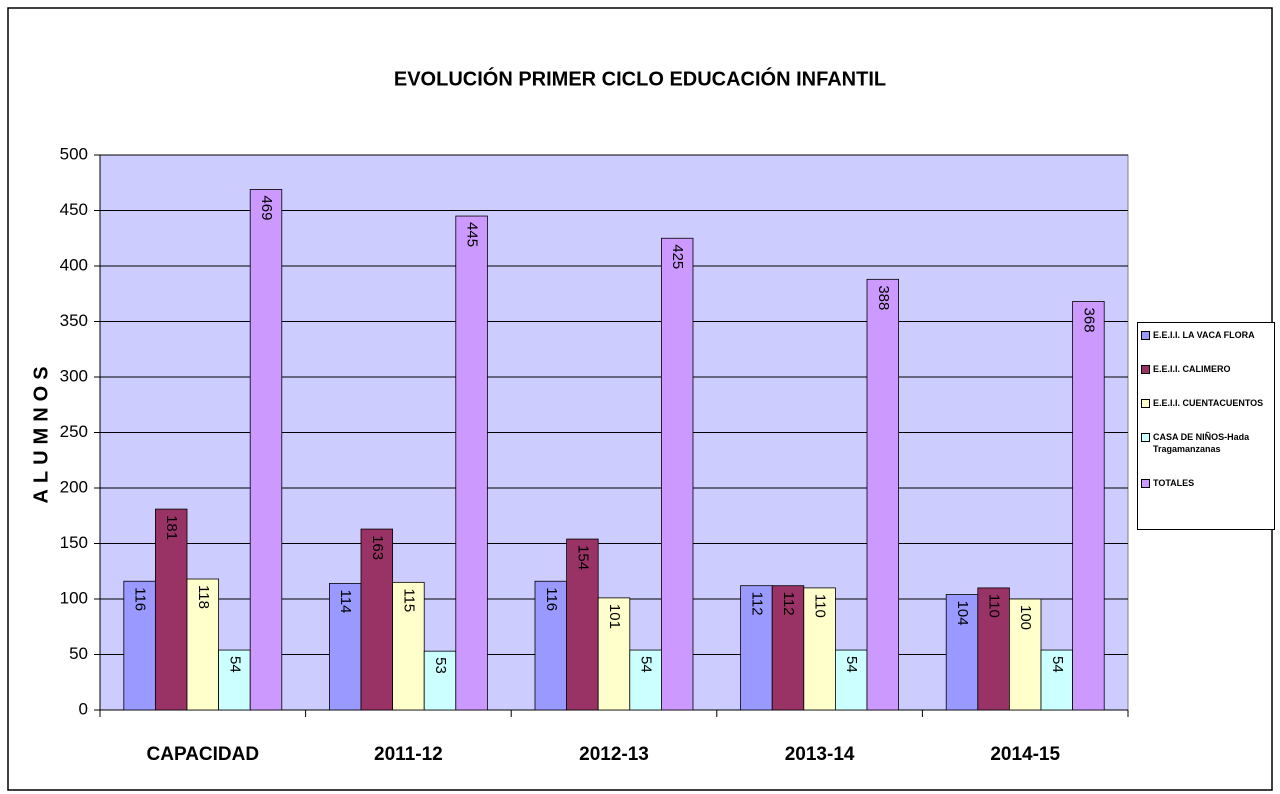 This screenshot has width=1280, height=794. I want to click on legend-label: E.E.I.I. CUENTACUENTOS, so click(1208, 403).